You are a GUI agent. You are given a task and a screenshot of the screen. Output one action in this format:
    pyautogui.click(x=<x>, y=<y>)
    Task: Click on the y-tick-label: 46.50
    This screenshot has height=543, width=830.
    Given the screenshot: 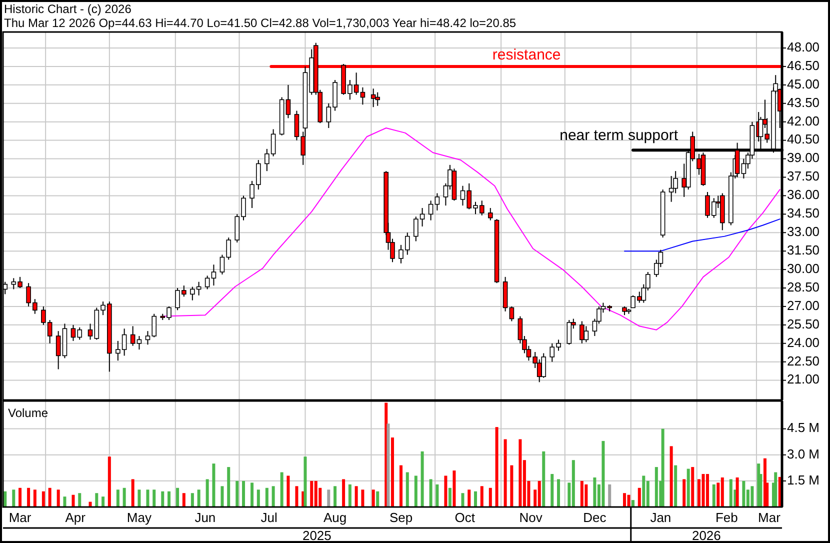 What is the action you would take?
    pyautogui.click(x=803, y=65)
    